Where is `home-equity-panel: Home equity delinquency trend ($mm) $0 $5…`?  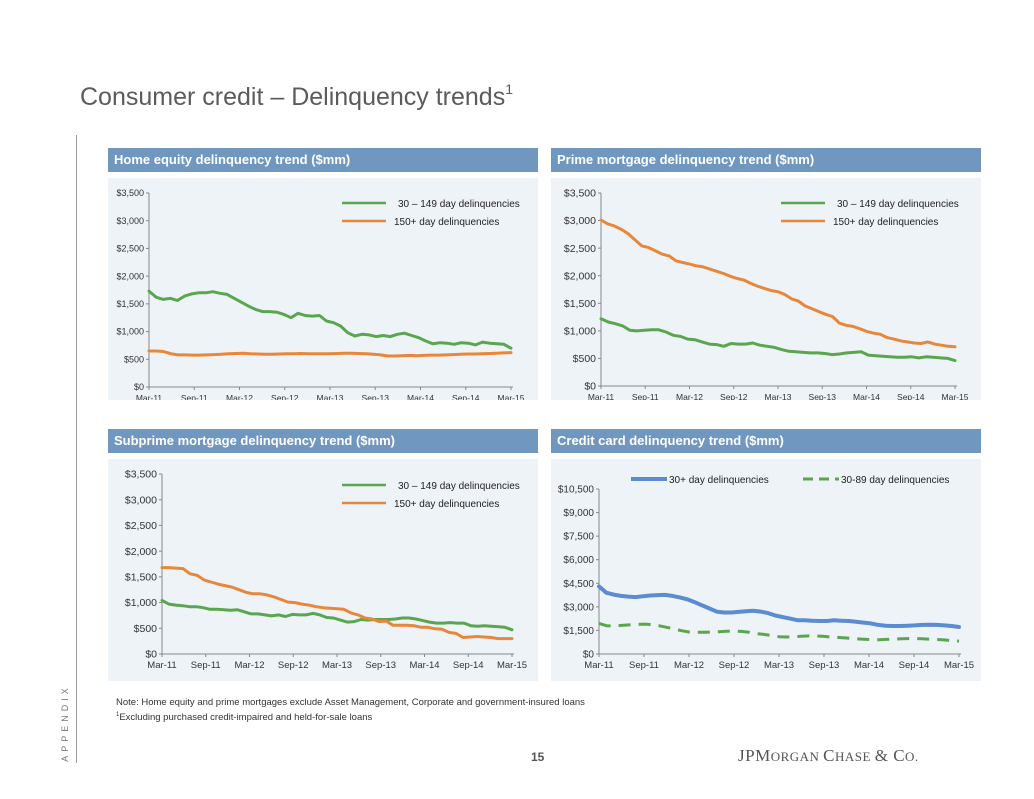 home-equity-panel: Home equity delinquency trend ($mm) $0 $5… is located at coordinates (323, 274).